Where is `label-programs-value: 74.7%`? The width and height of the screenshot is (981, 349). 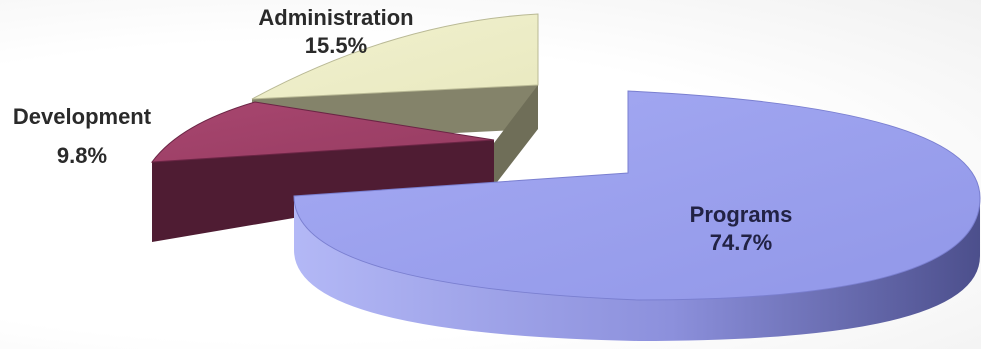
label-programs-value: 74.7% is located at coordinates (741, 242).